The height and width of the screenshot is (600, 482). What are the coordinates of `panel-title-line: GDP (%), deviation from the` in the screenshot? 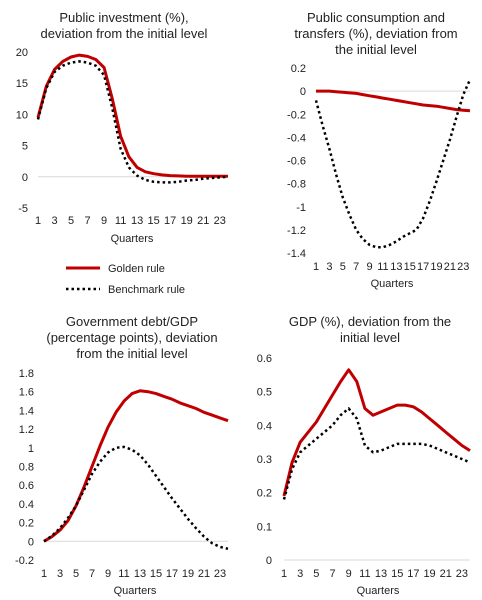 It's located at (370, 321).